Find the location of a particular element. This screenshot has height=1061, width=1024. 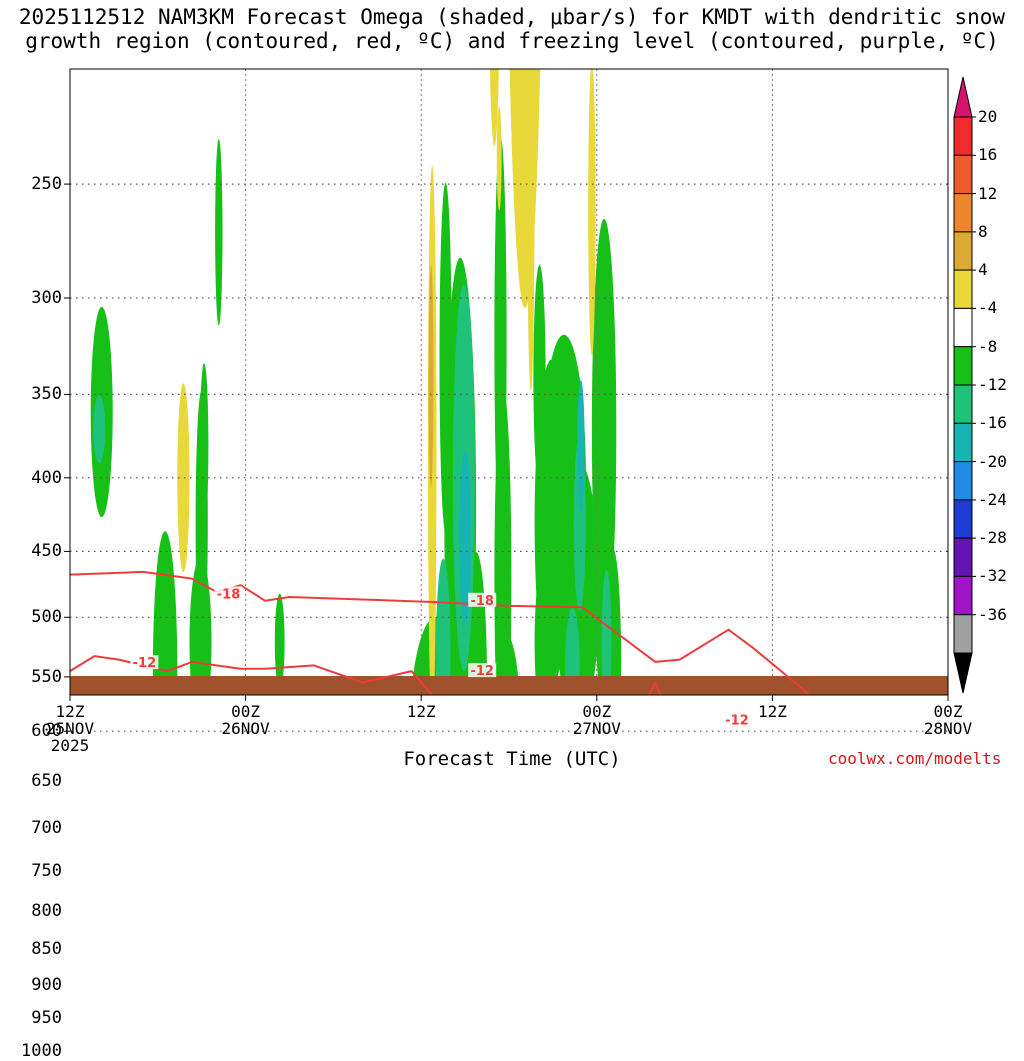

terrain-ground is located at coordinates (509, 685).